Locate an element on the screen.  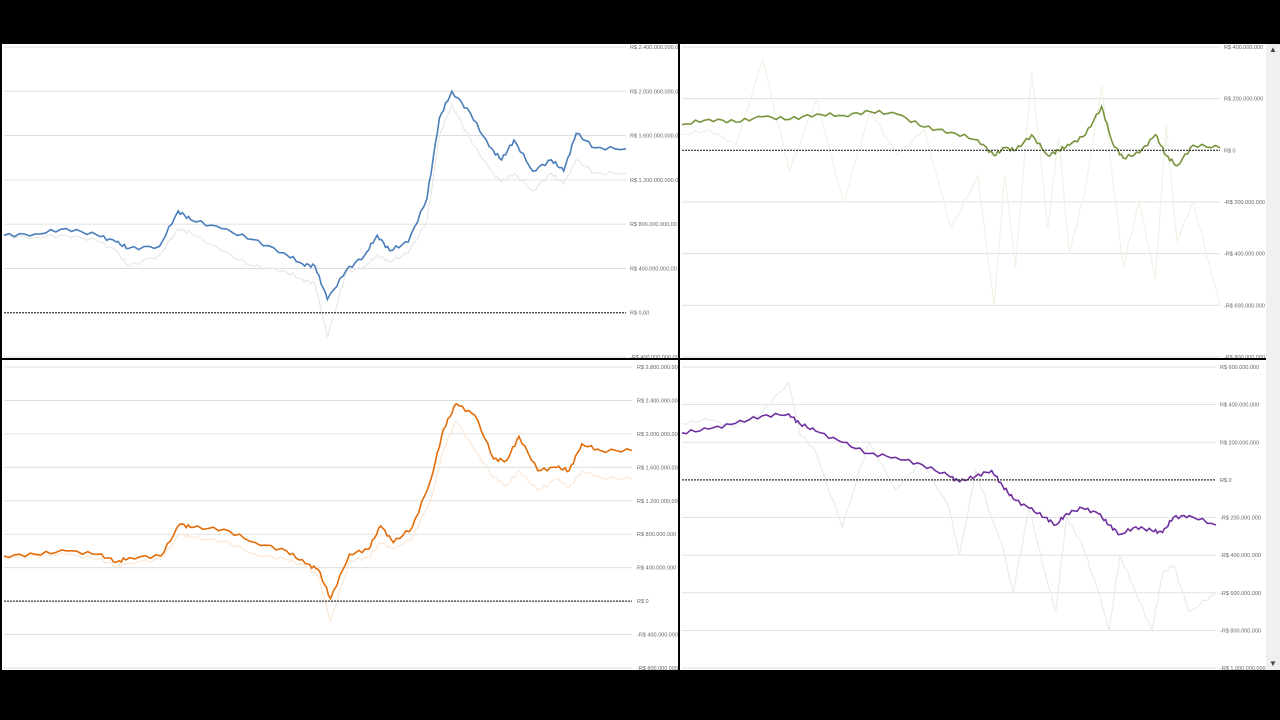
y-tick-label: R$ 800.000.000,00 is located at coordinates (653, 225).